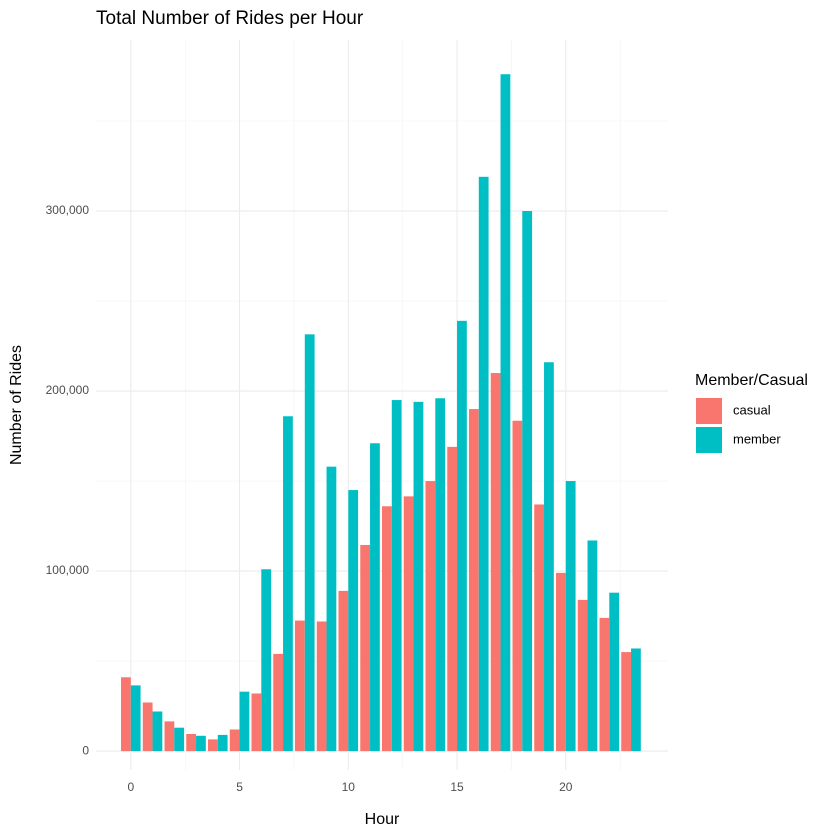 The height and width of the screenshot is (840, 840). What do you see at coordinates (239, 787) in the screenshot?
I see `x-tick-label: 5` at bounding box center [239, 787].